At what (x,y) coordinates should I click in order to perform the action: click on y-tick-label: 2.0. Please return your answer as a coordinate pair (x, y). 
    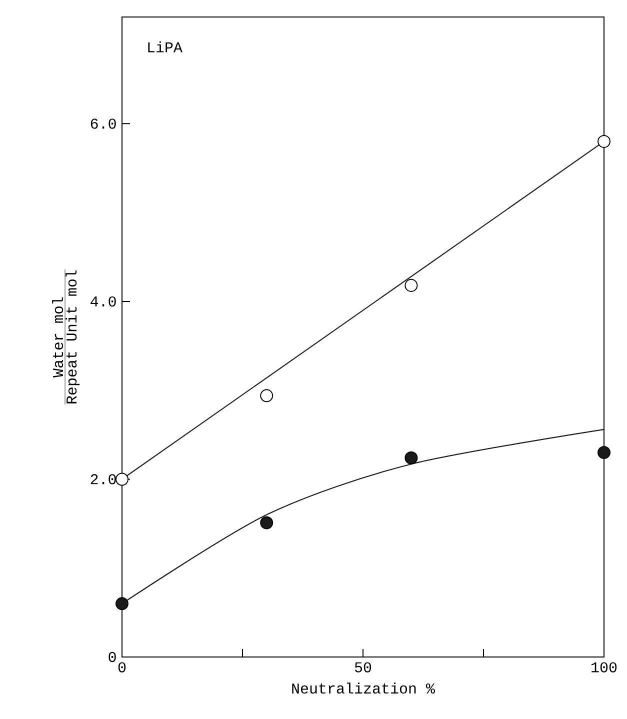
    Looking at the image, I should click on (103, 479).